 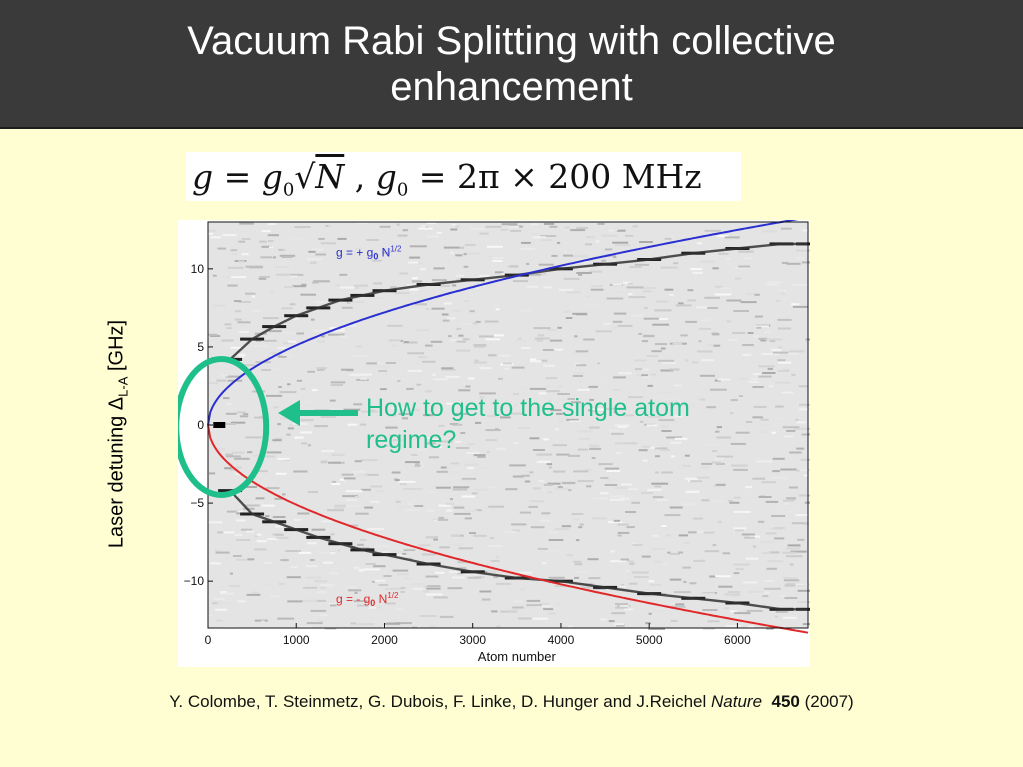 I want to click on measured-branch-line, so click(x=518, y=550).